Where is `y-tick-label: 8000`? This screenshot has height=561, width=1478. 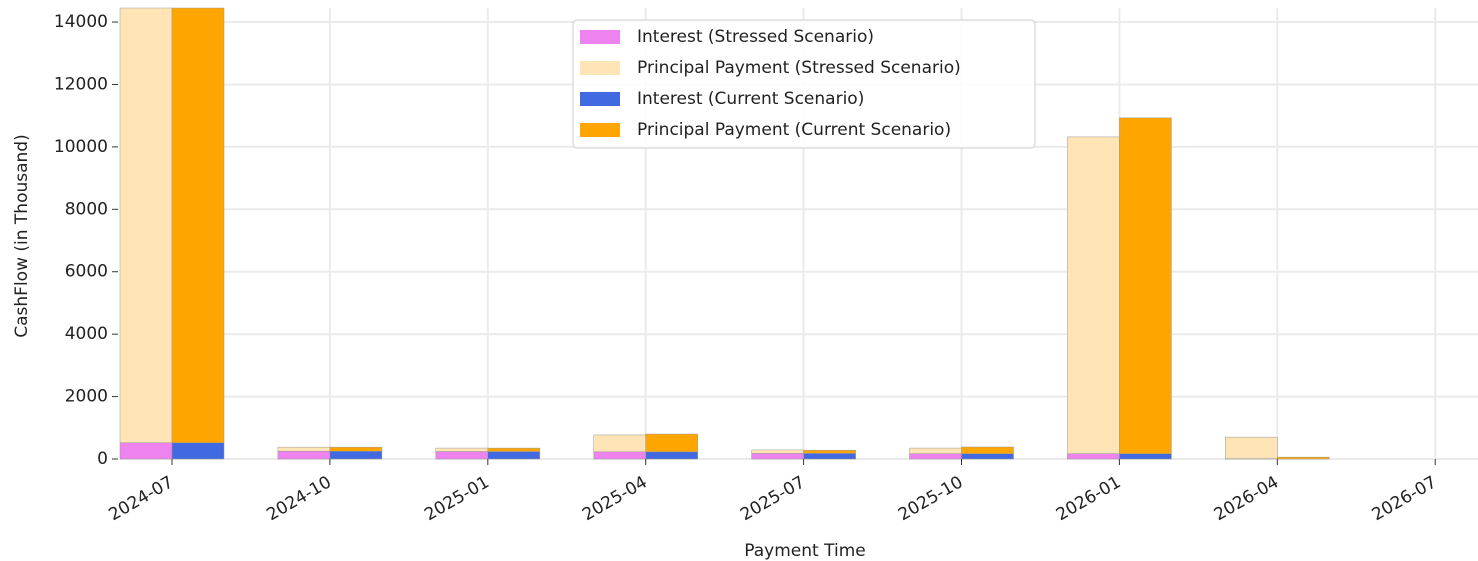
y-tick-label: 8000 is located at coordinates (86, 209).